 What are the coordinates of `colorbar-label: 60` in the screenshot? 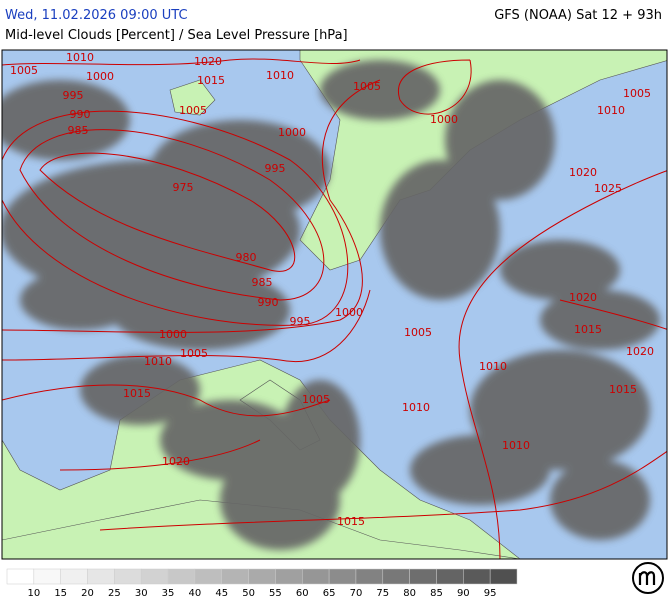 It's located at (302, 593).